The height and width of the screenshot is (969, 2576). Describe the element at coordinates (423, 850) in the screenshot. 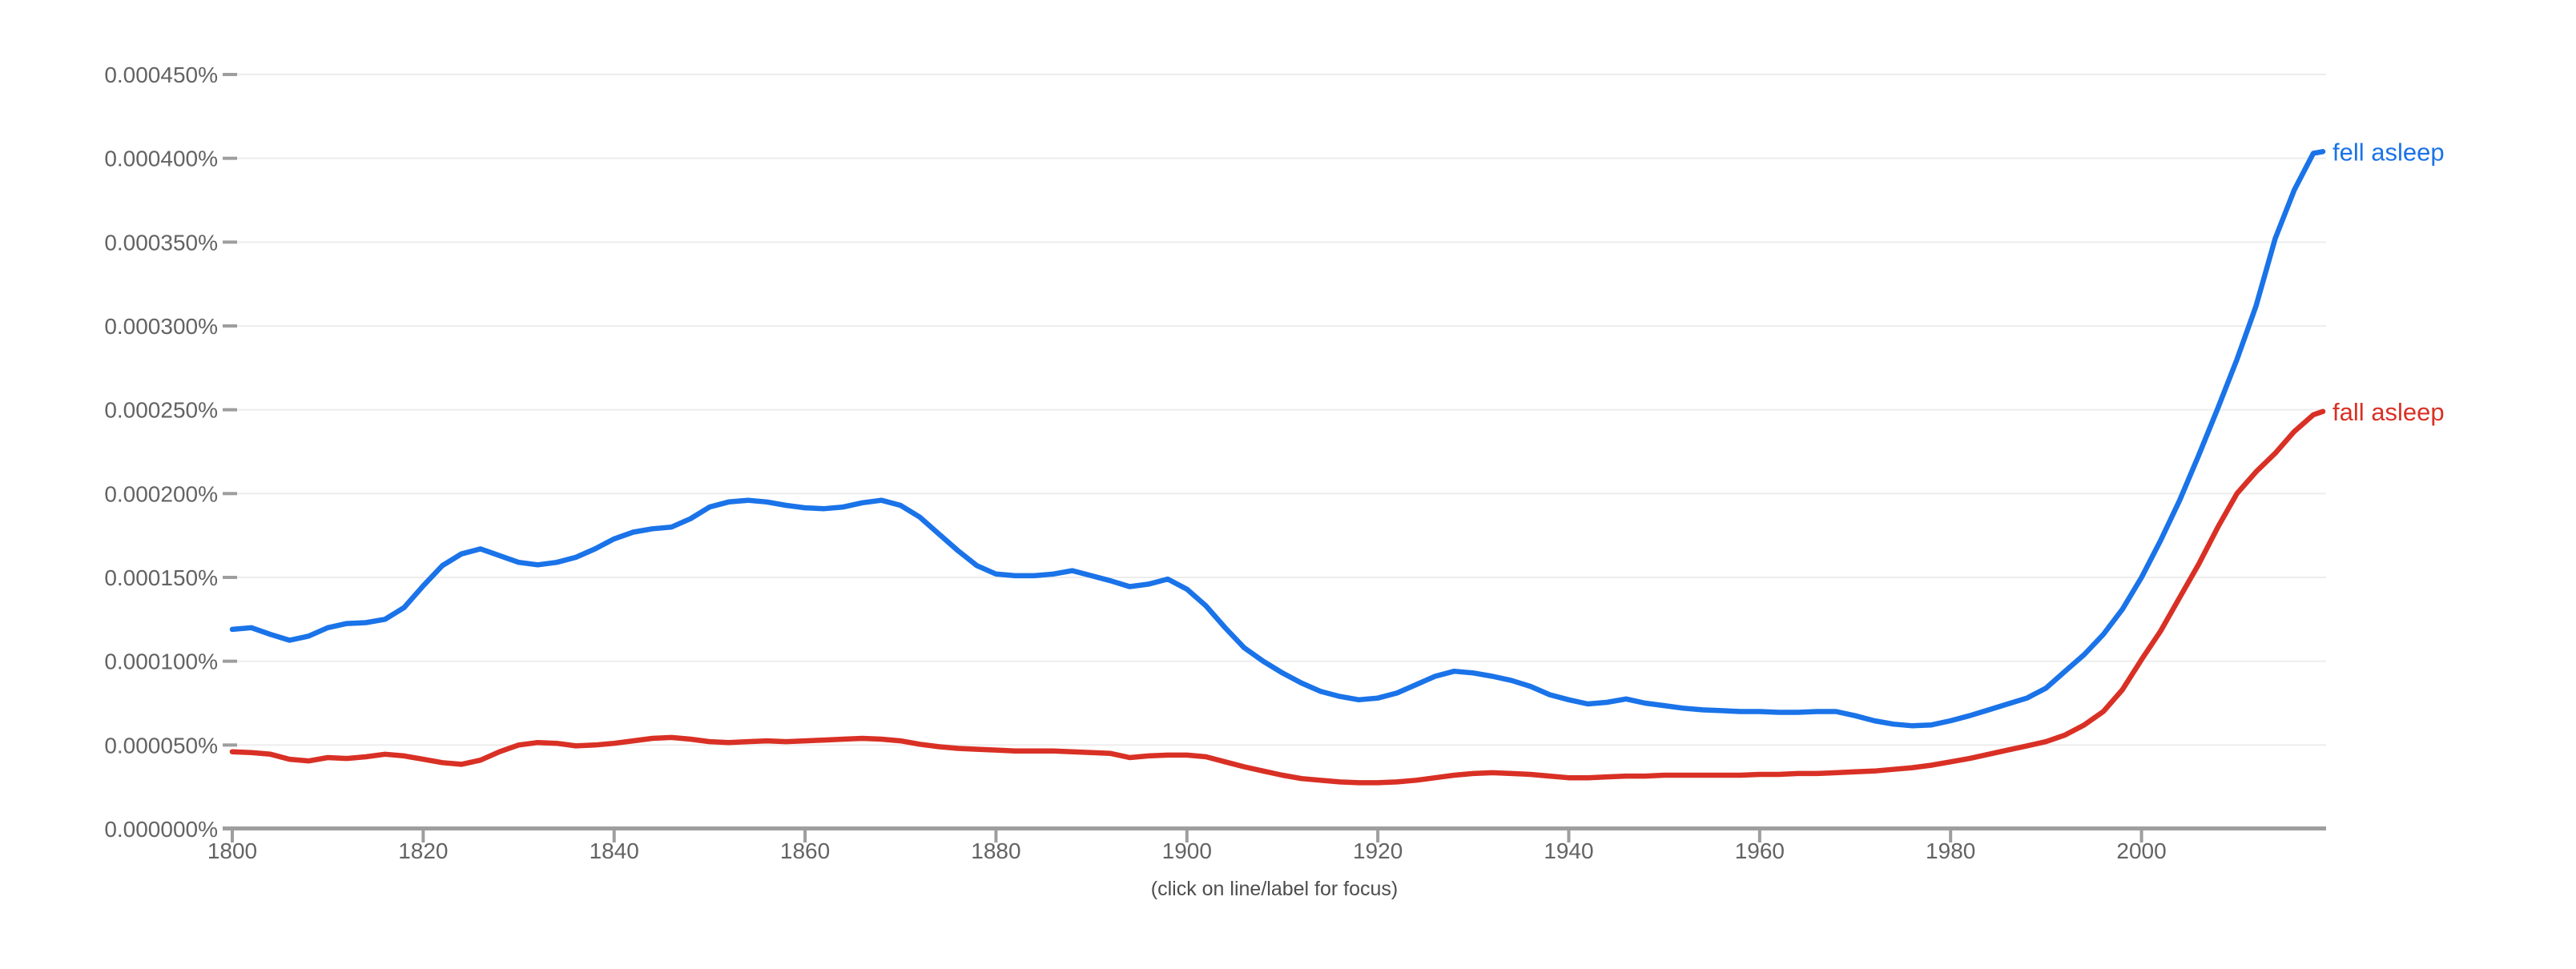

I see `x-axis-label: 1820` at that location.